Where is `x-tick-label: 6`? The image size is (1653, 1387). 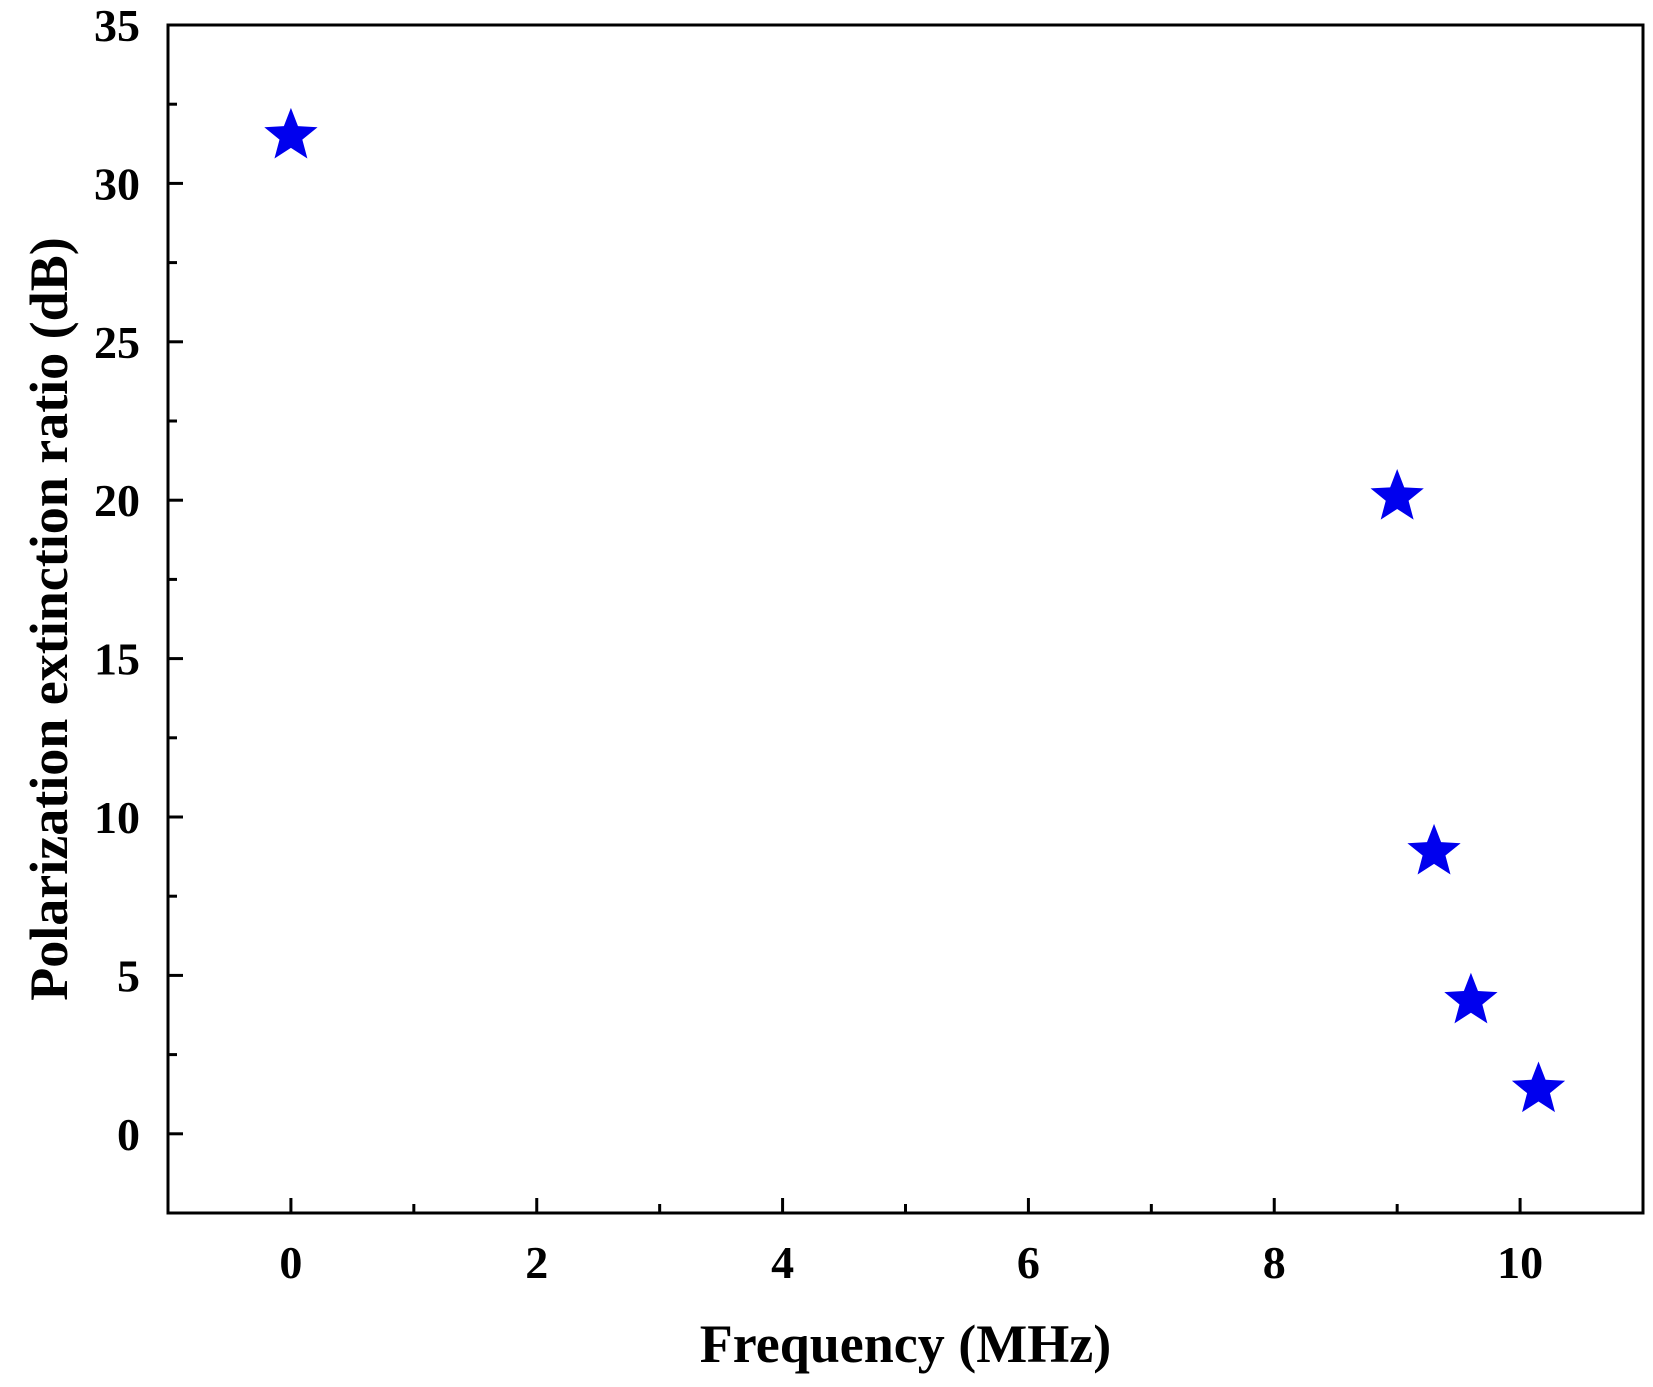
x-tick-label: 6 is located at coordinates (1028, 1262).